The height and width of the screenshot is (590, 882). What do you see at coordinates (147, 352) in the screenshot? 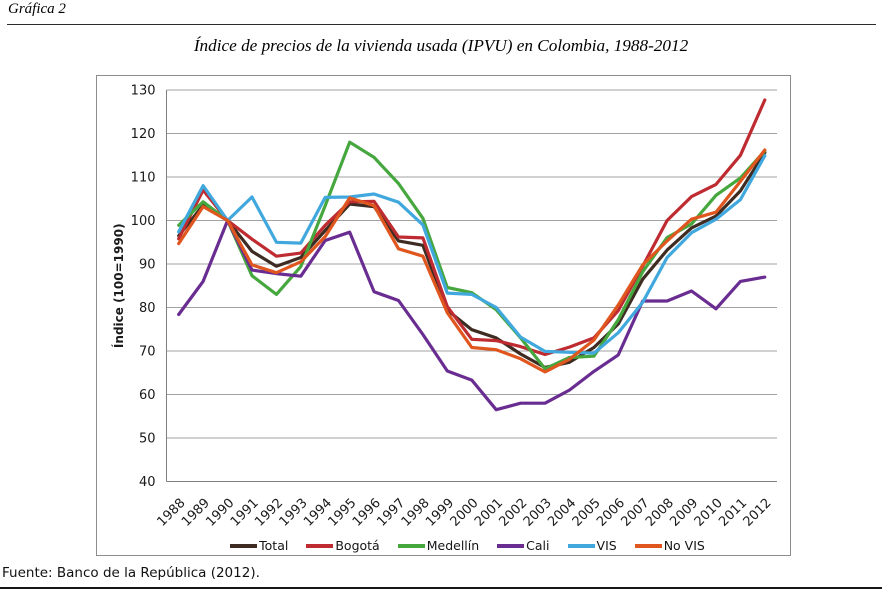
I see `y-tick-label-70: 70` at bounding box center [147, 352].